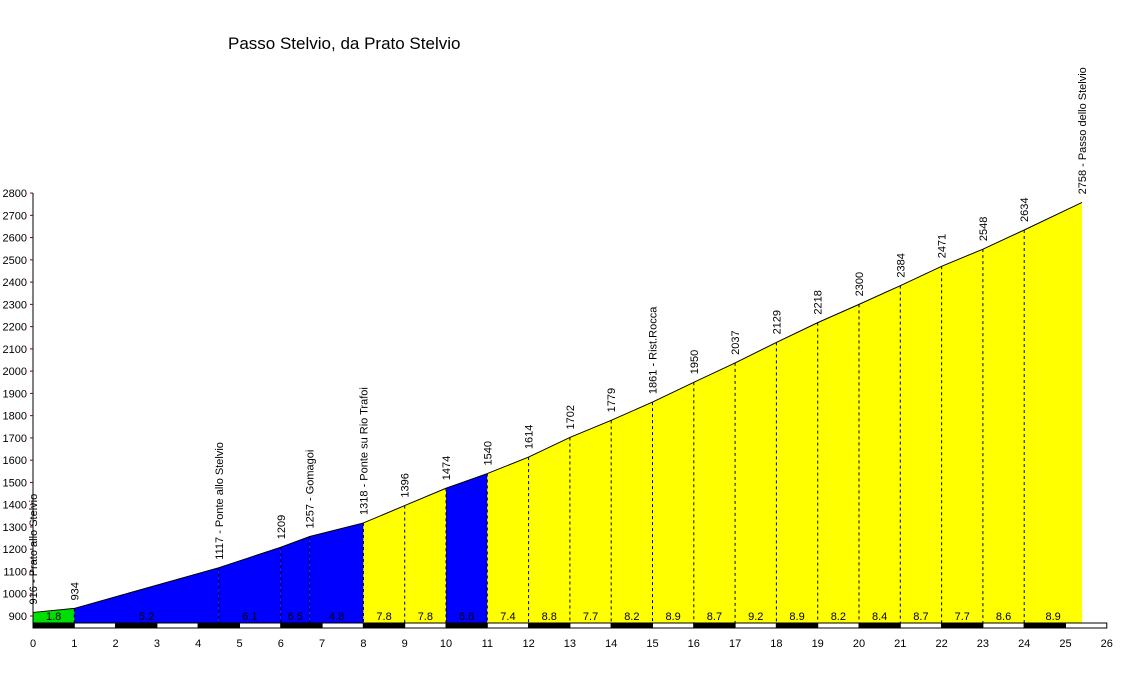  Describe the element at coordinates (198, 644) in the screenshot. I see `x-tick-label: 4` at that location.